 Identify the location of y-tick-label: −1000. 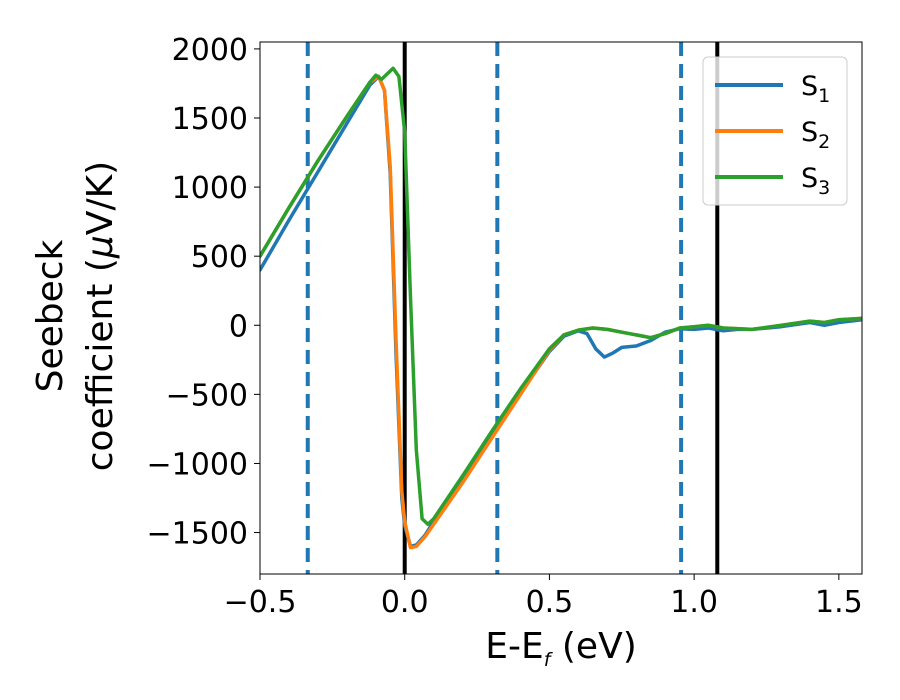
(197, 464).